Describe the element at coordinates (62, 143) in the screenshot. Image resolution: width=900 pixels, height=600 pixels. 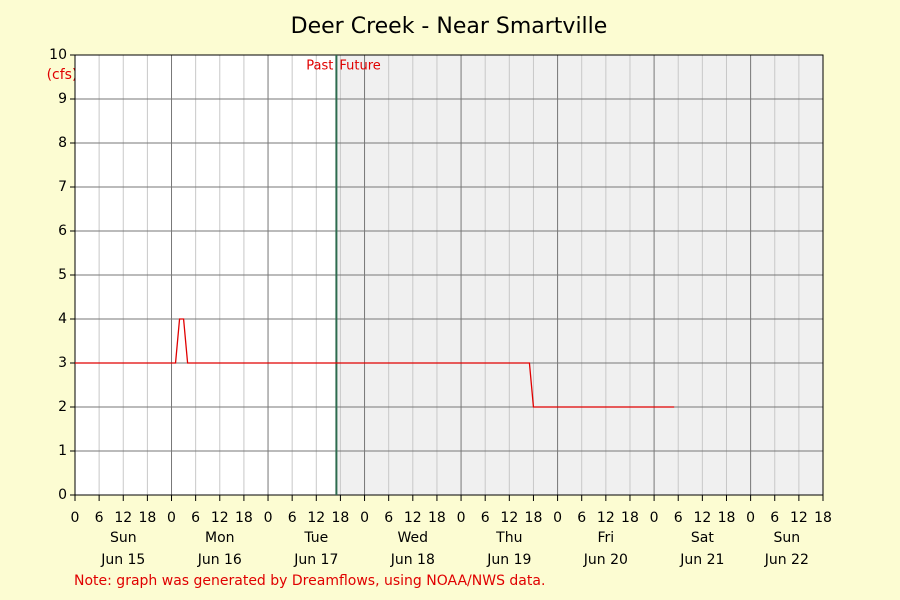
I see `y-tick-label: 8` at that location.